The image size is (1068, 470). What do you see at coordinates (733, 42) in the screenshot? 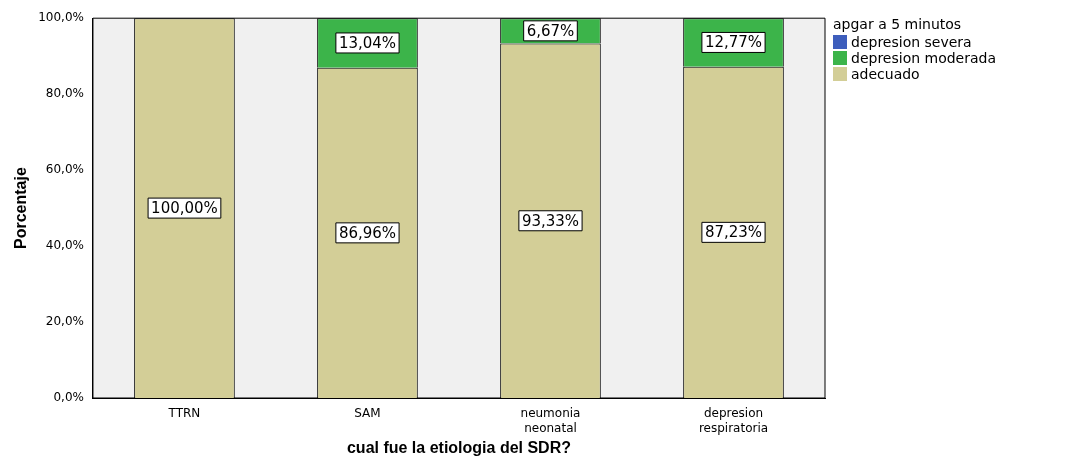
I see `data-label: 12,77%` at bounding box center [733, 42].